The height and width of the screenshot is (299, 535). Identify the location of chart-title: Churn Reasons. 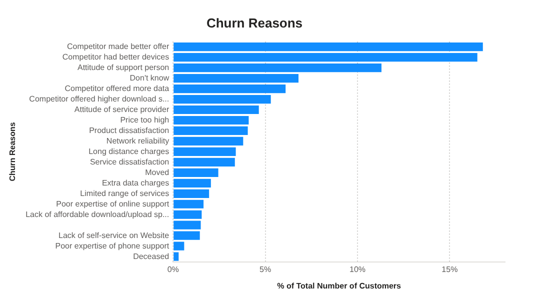
(254, 22).